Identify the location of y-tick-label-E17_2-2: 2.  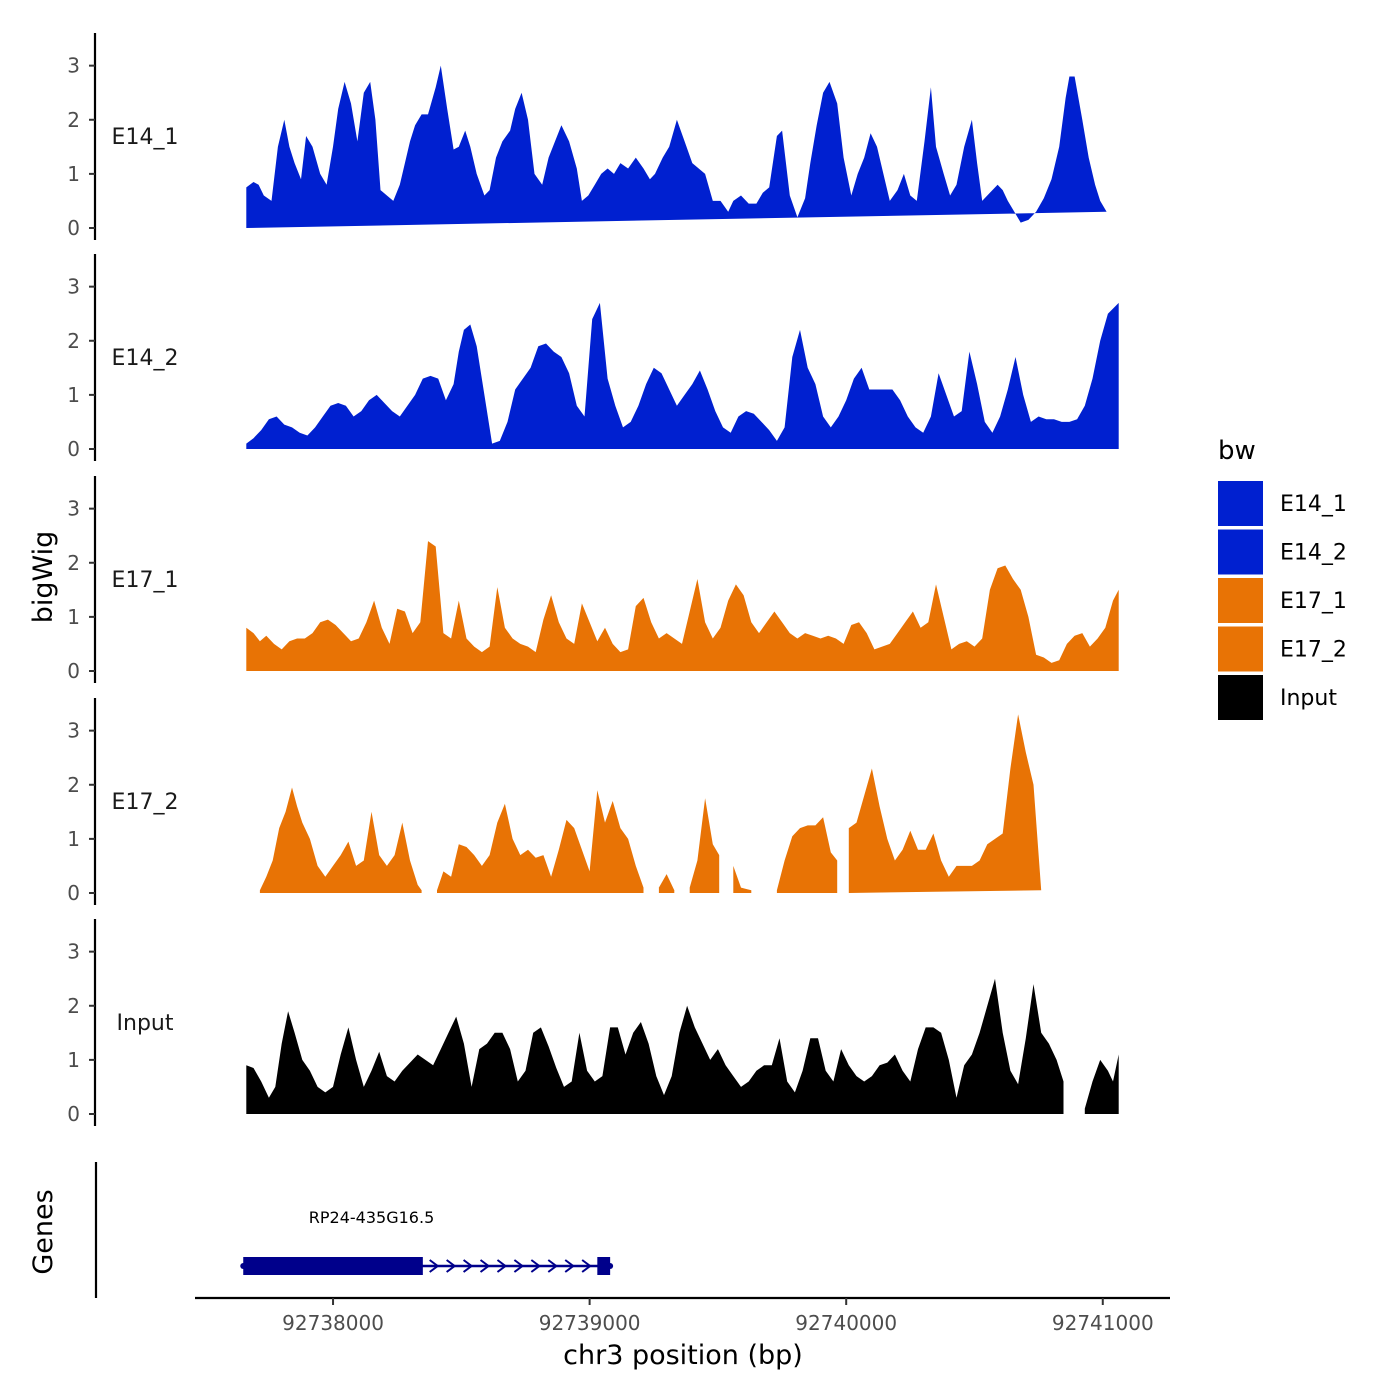
(73, 785).